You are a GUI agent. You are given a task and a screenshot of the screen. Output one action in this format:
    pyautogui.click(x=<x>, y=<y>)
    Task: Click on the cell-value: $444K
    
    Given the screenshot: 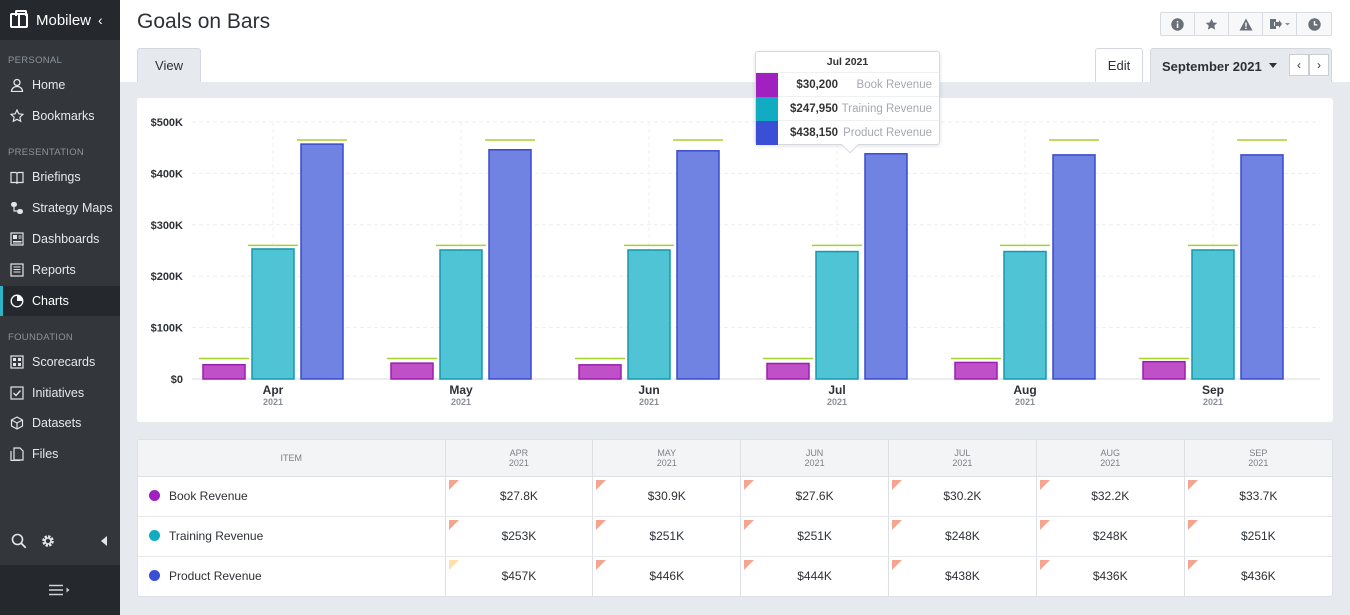 What is the action you would take?
    pyautogui.click(x=814, y=576)
    